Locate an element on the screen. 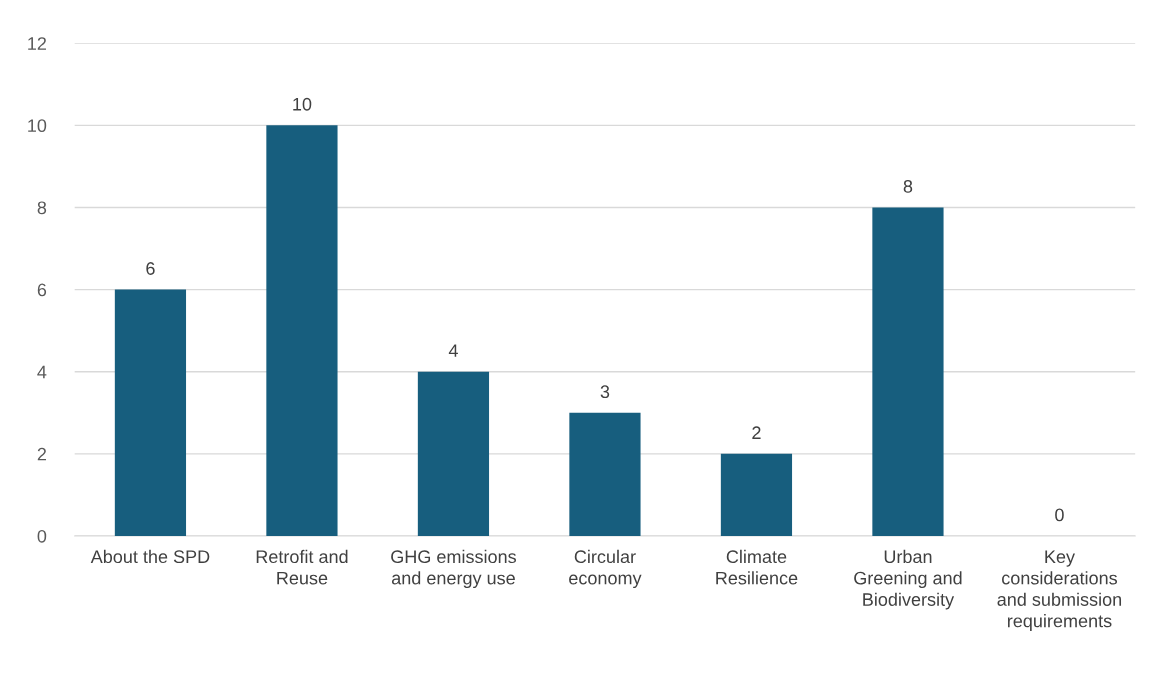 The image size is (1149, 675). y-tick-label: 4 is located at coordinates (42, 372).